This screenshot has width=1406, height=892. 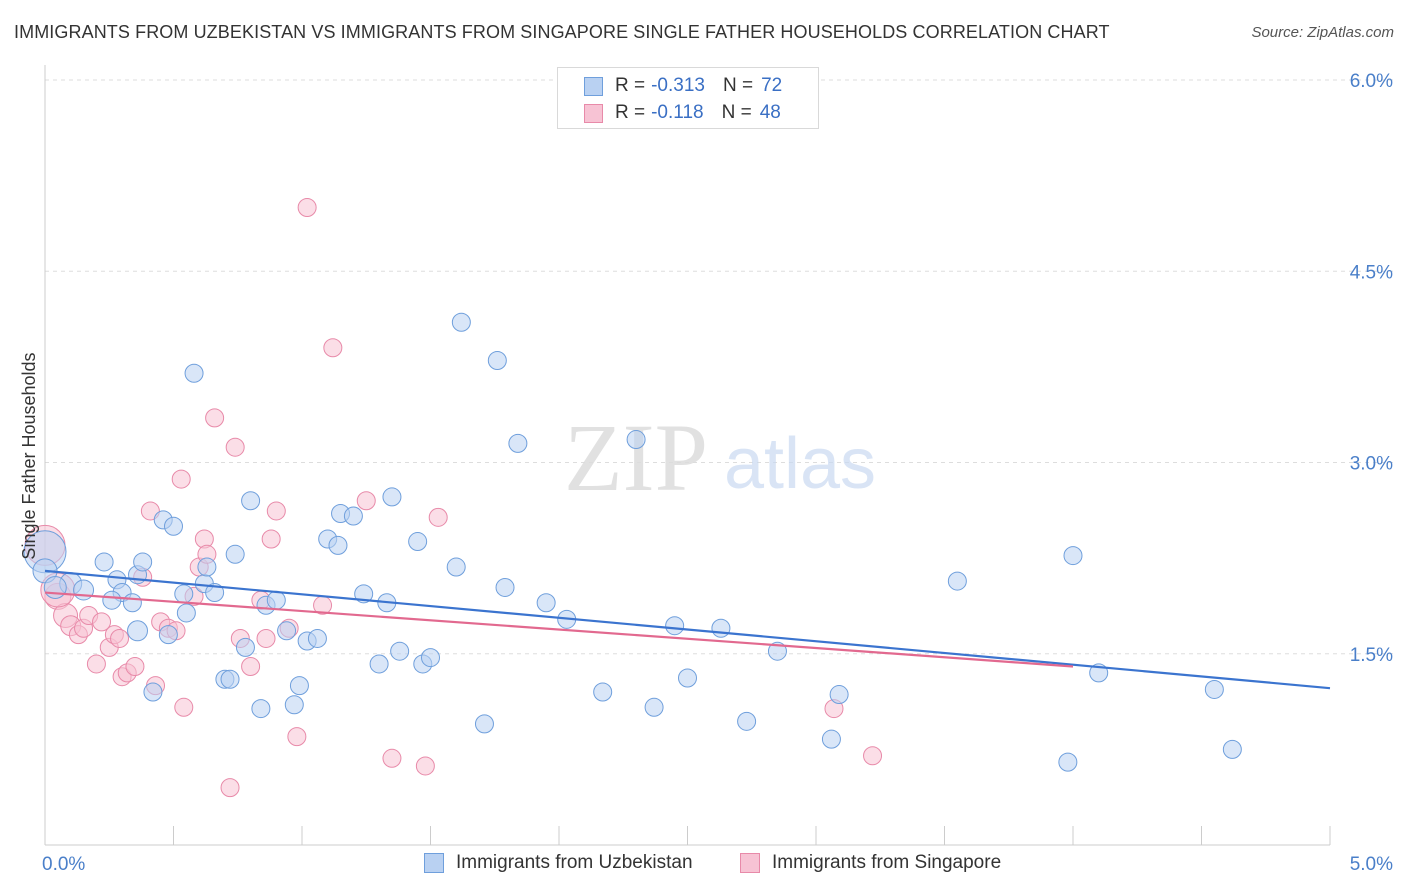 What do you see at coordinates (720, 457) in the screenshot?
I see `watermark: ZIP atlas` at bounding box center [720, 457].